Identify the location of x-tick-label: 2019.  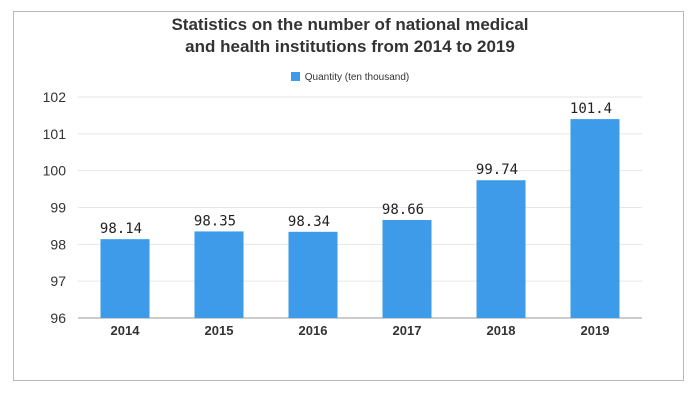
(595, 330).